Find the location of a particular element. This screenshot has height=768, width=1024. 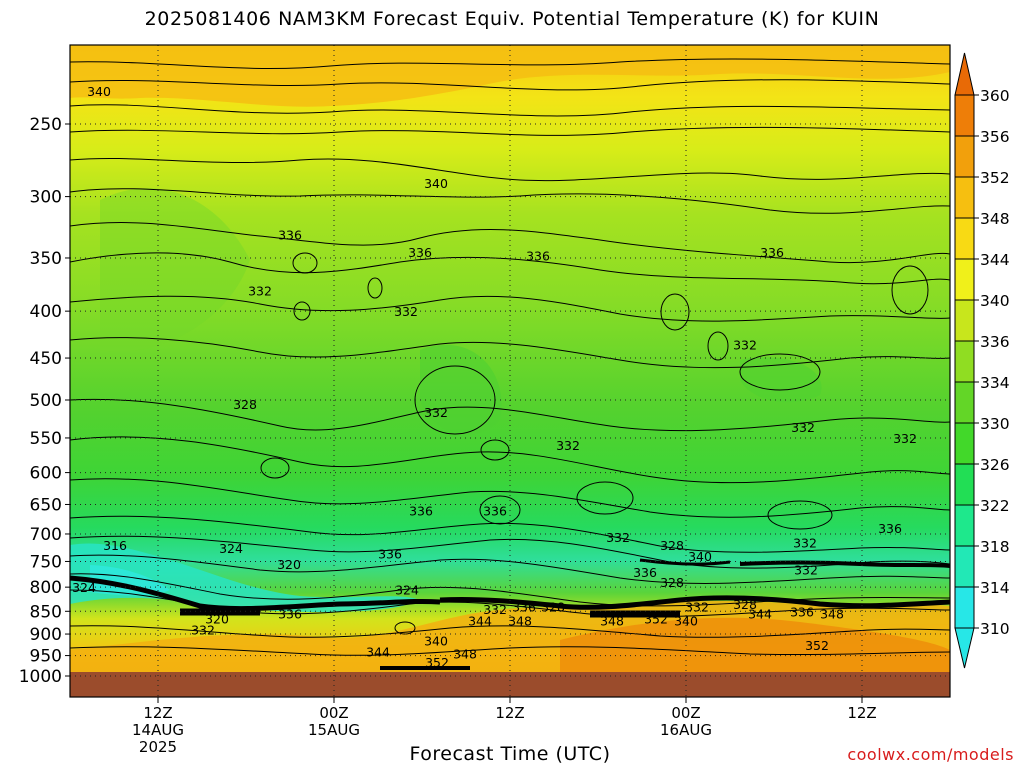

colorbar-label: 340 is located at coordinates (995, 301).